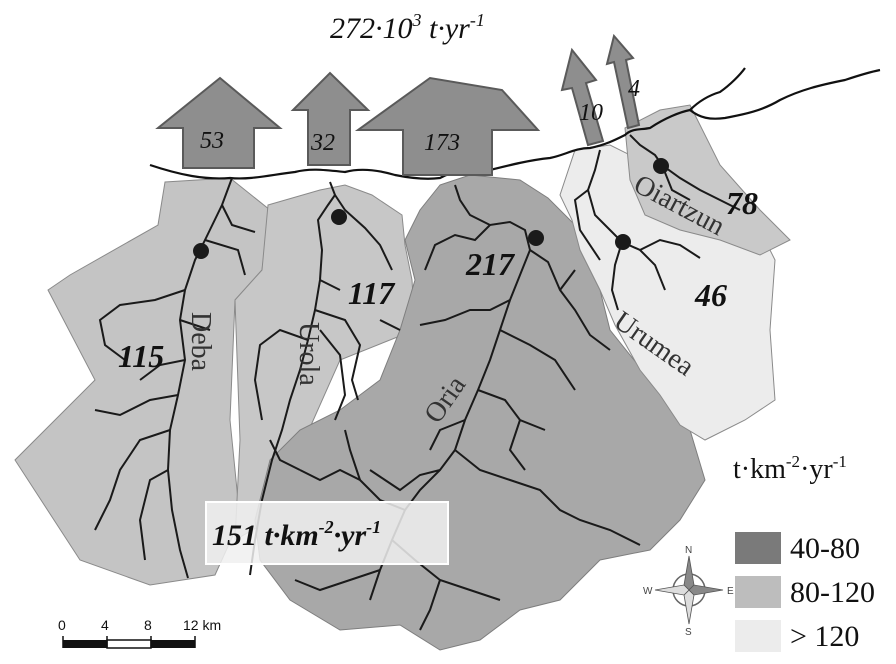 This screenshot has width=896, height=664. Describe the element at coordinates (688, 591) in the screenshot. I see `compass-rose: N S W E` at that location.